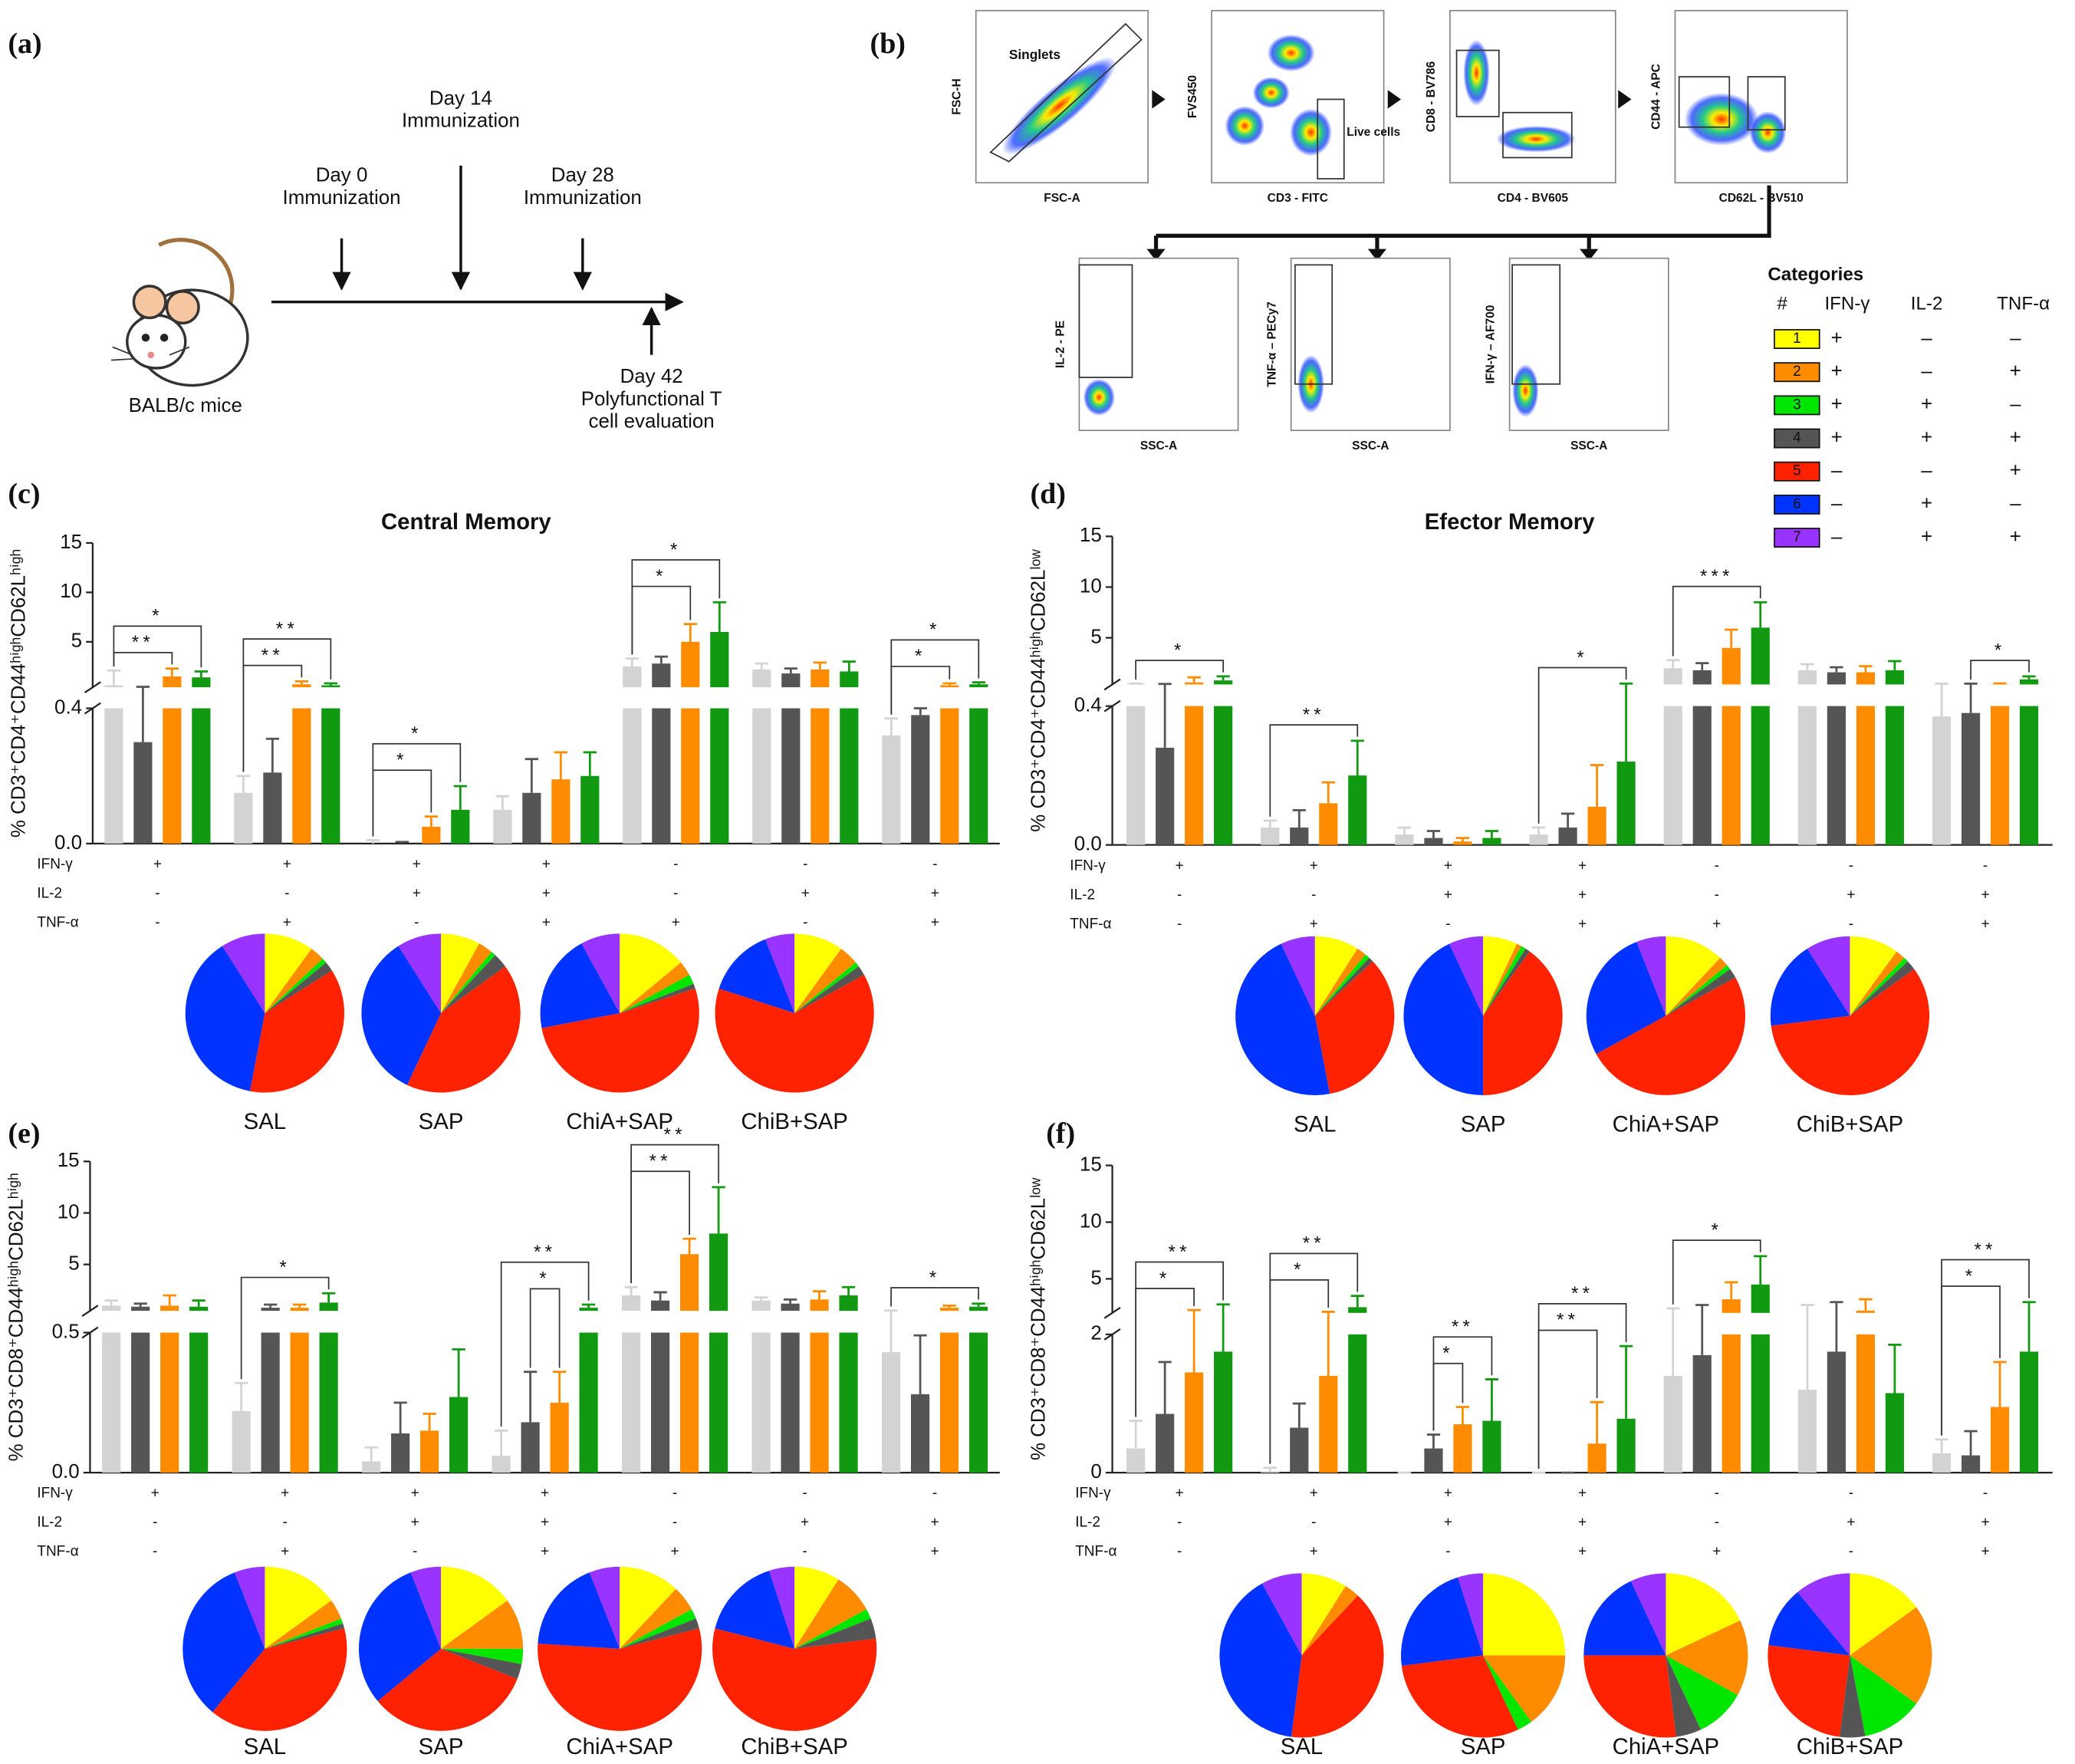 This screenshot has width=2075, height=1764. What do you see at coordinates (1656, 97) in the screenshot?
I see `y-axis-label: CD44 - APC` at bounding box center [1656, 97].